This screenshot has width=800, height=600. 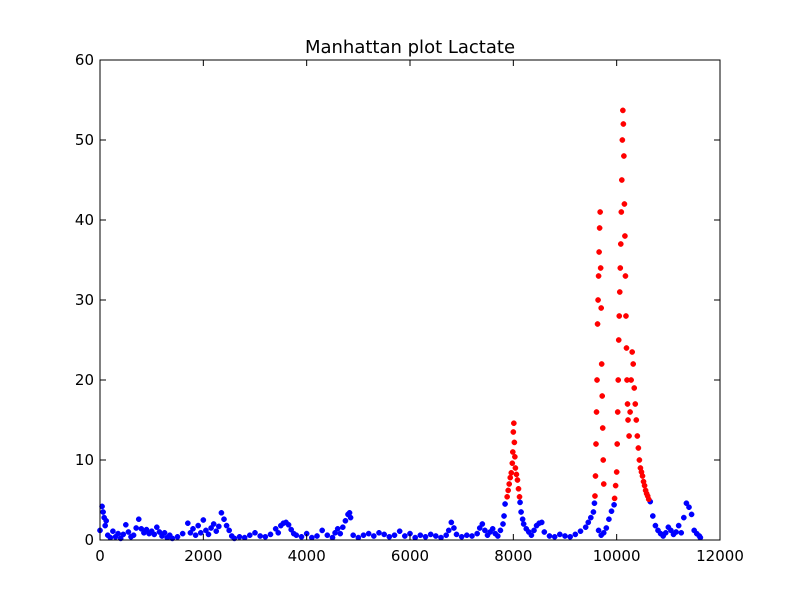 What do you see at coordinates (410, 556) in the screenshot?
I see `x-tick-label: 6000` at bounding box center [410, 556].